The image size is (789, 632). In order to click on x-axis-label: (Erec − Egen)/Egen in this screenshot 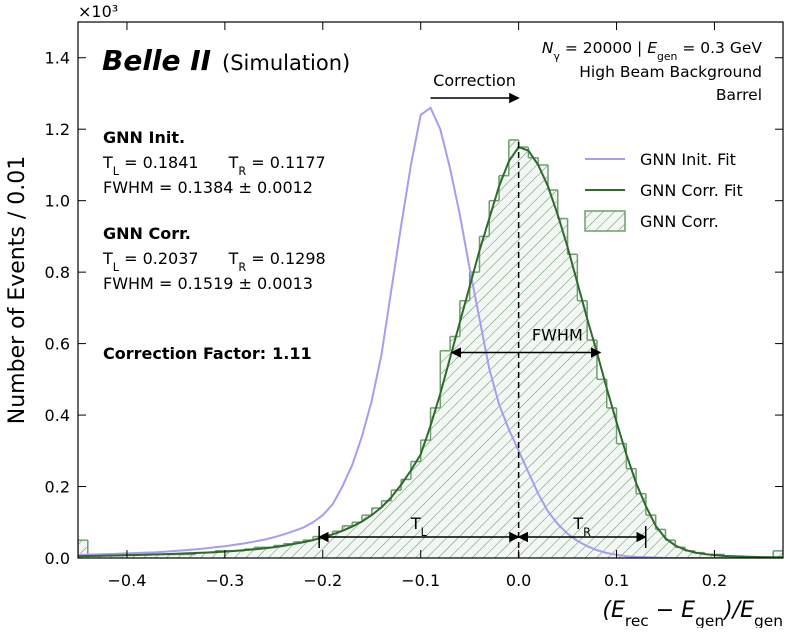, I will do `click(692, 613)`.